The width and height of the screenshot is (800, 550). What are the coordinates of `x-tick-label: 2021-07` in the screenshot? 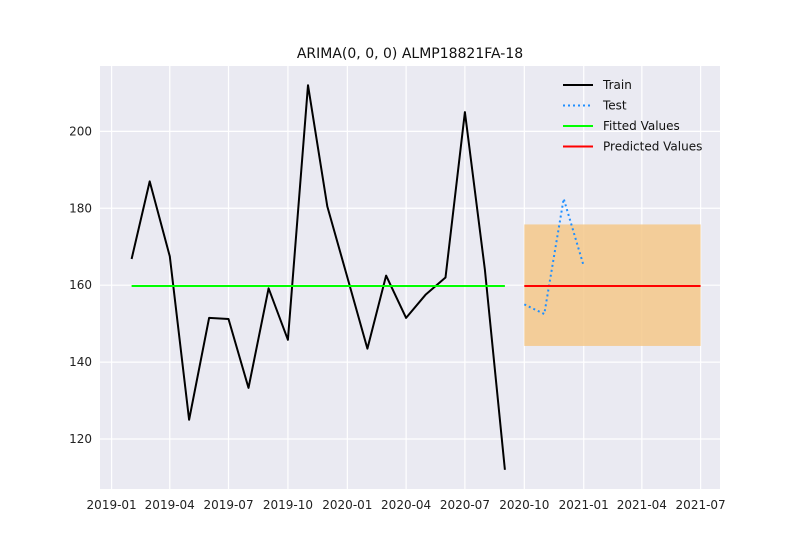 It's located at (701, 505).